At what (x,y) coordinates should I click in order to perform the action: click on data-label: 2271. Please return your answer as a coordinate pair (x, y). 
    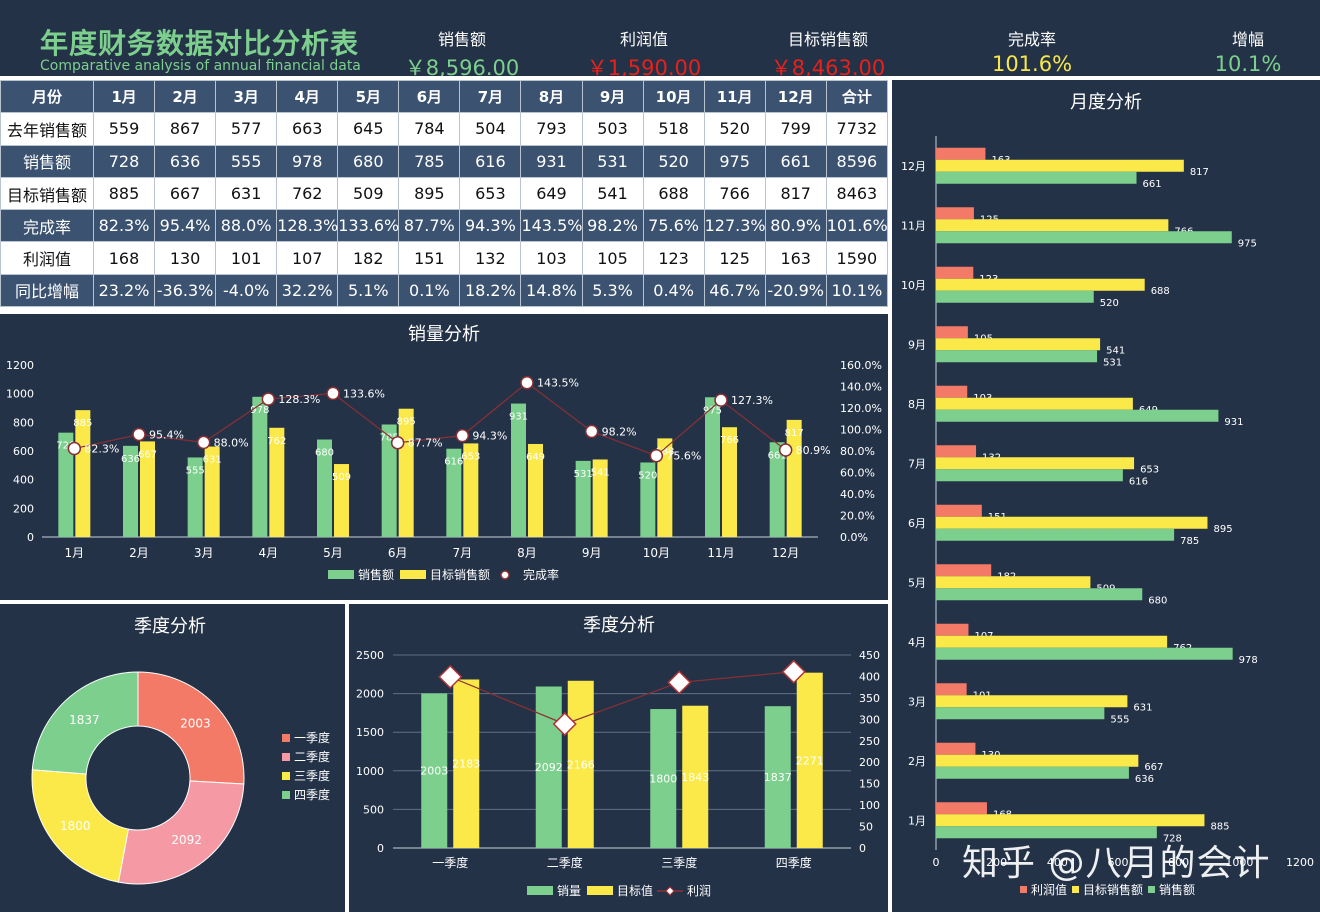
    Looking at the image, I should click on (810, 760).